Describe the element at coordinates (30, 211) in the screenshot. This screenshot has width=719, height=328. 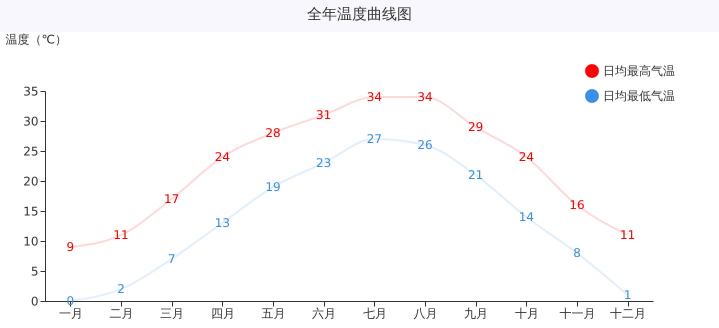
I see `y-tick-label: 15` at that location.